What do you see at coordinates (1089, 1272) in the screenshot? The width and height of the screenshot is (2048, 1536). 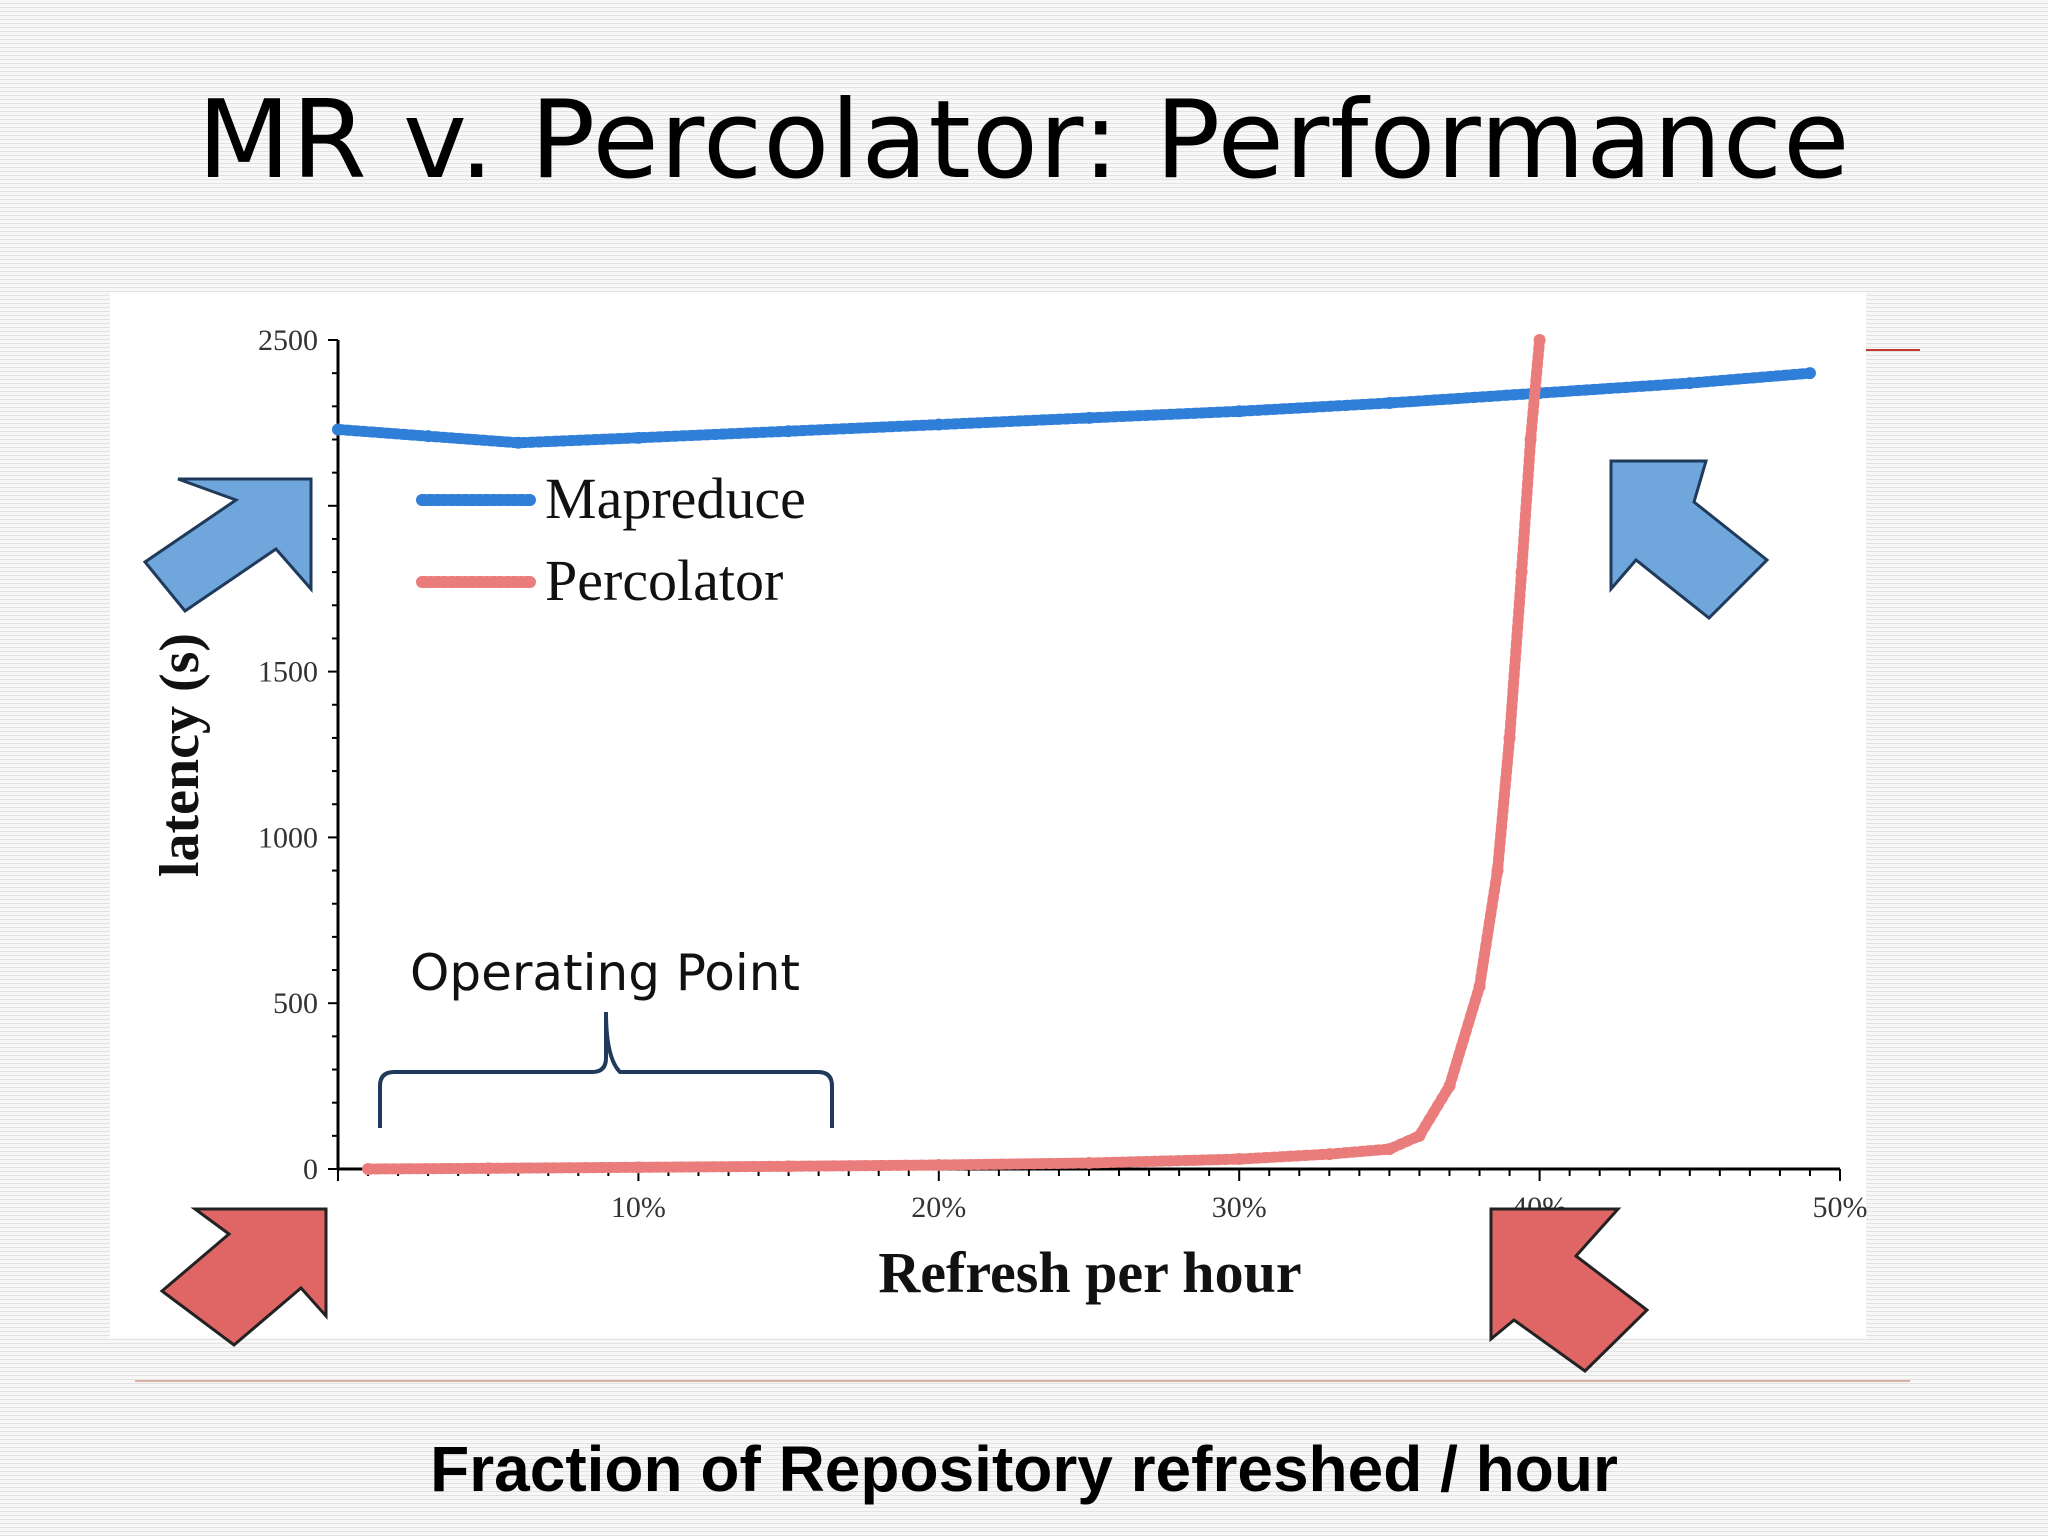 I see `x-axis-label: Refresh per hour` at bounding box center [1089, 1272].